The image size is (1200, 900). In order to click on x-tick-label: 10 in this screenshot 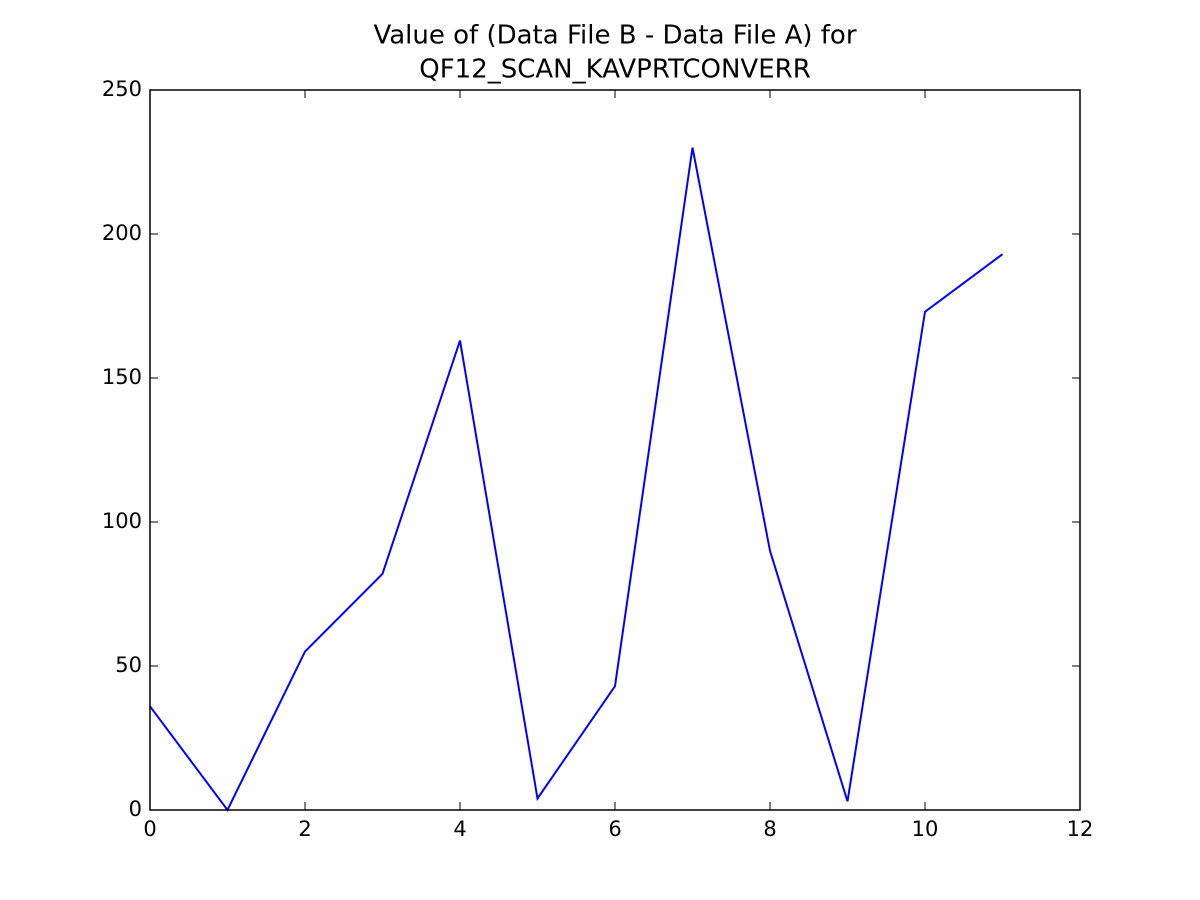, I will do `click(925, 829)`.